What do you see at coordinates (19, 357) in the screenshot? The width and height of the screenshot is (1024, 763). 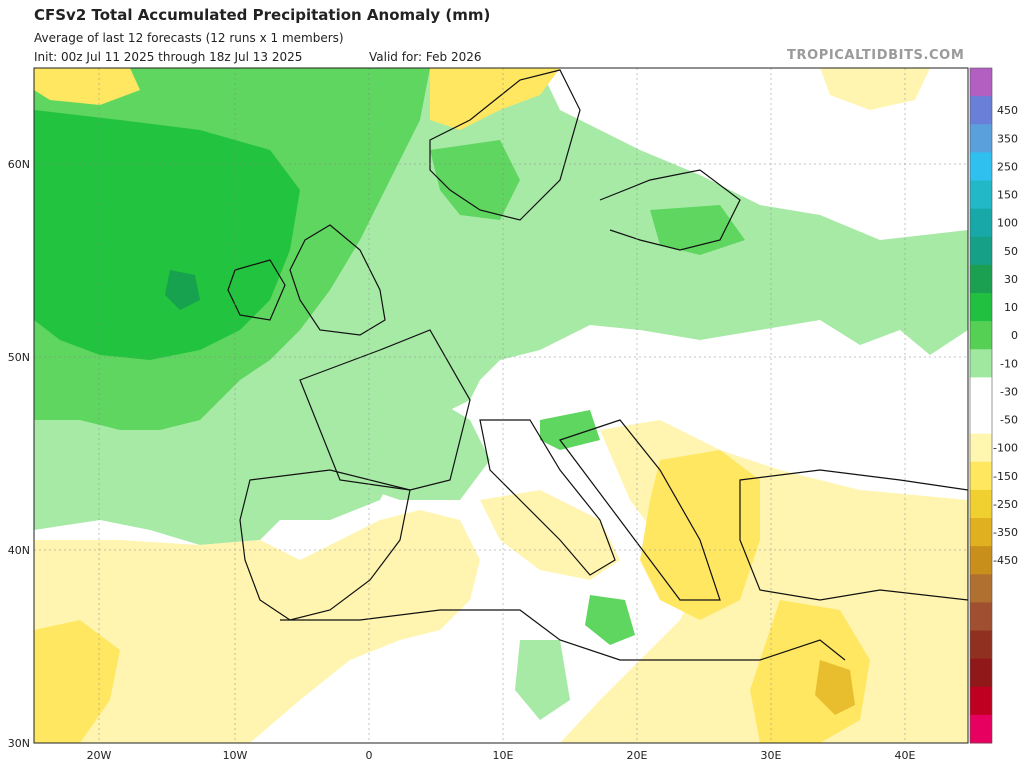 I see `lat-label-50n: 50N` at bounding box center [19, 357].